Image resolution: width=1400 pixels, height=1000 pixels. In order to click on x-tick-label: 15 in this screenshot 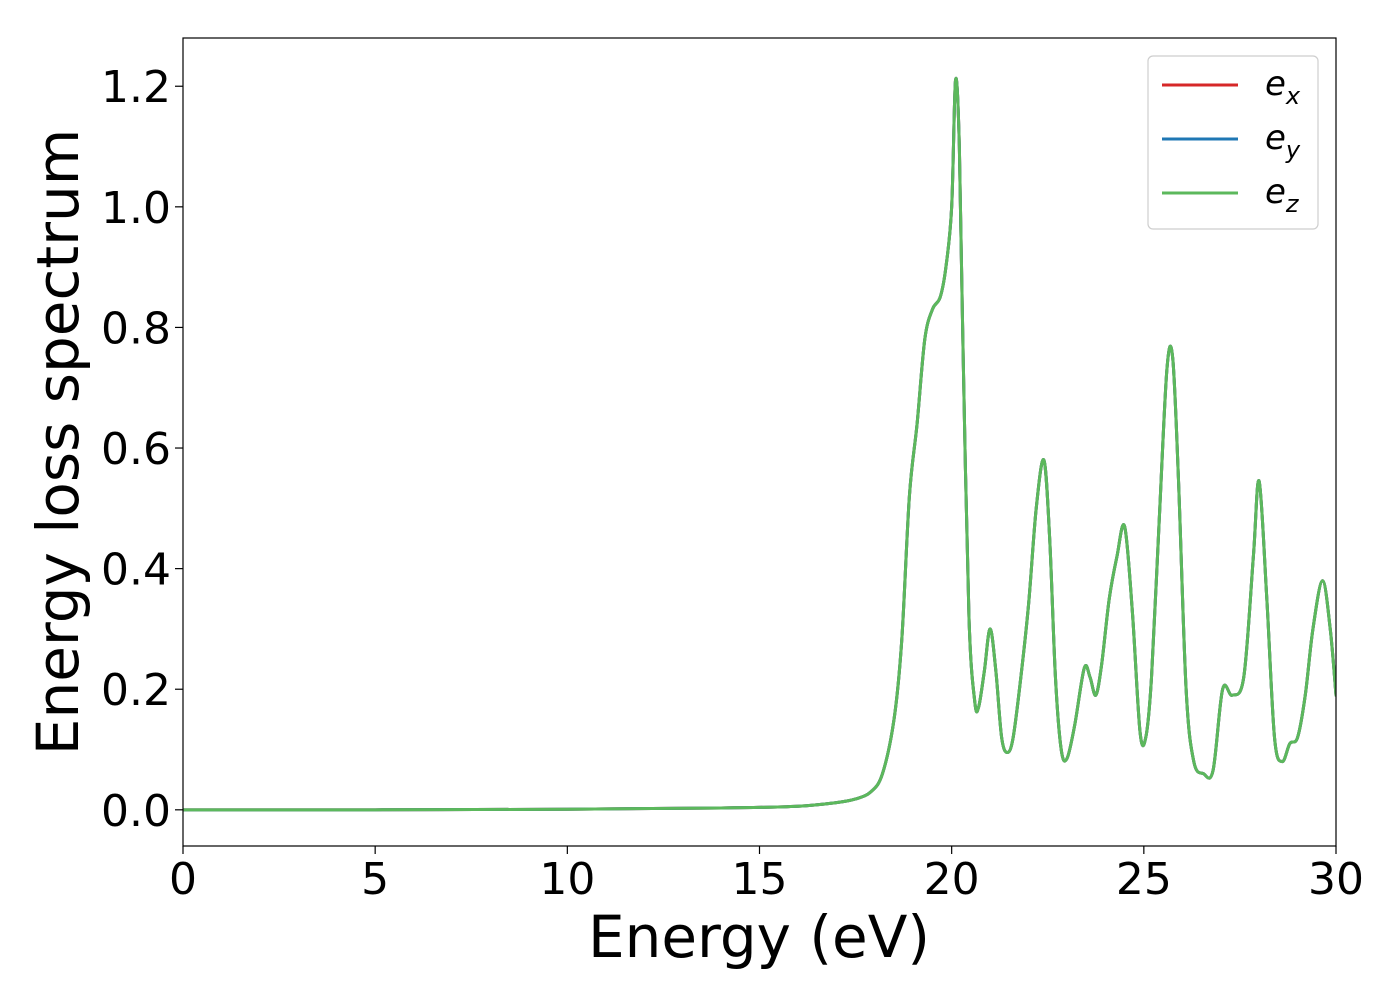, I will do `click(760, 879)`.